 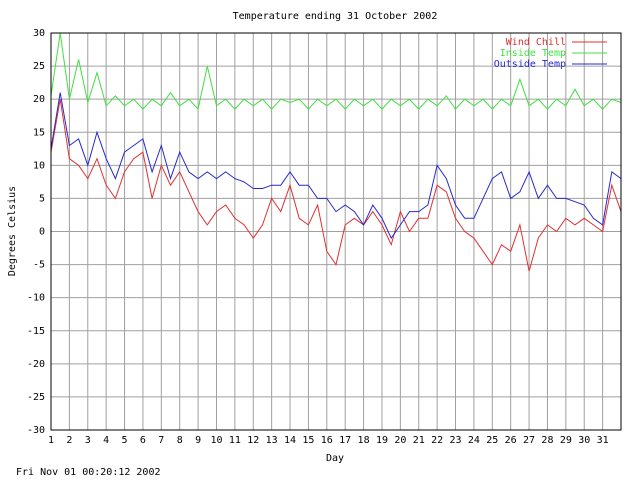 I want to click on x-tick-label: 22, so click(x=437, y=440).